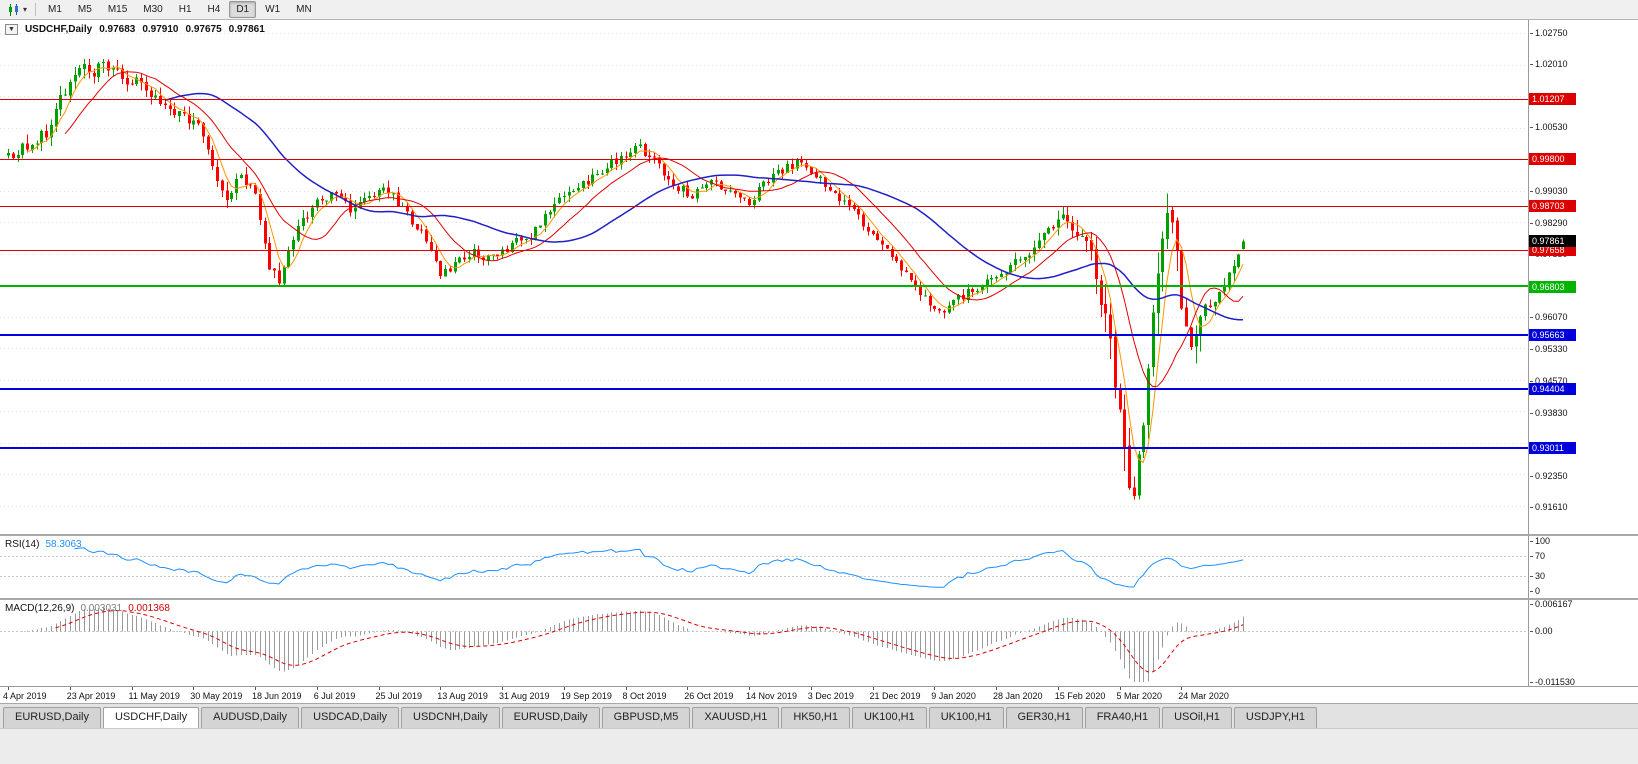  I want to click on level-price-badge: 0.95663, so click(1552, 335).